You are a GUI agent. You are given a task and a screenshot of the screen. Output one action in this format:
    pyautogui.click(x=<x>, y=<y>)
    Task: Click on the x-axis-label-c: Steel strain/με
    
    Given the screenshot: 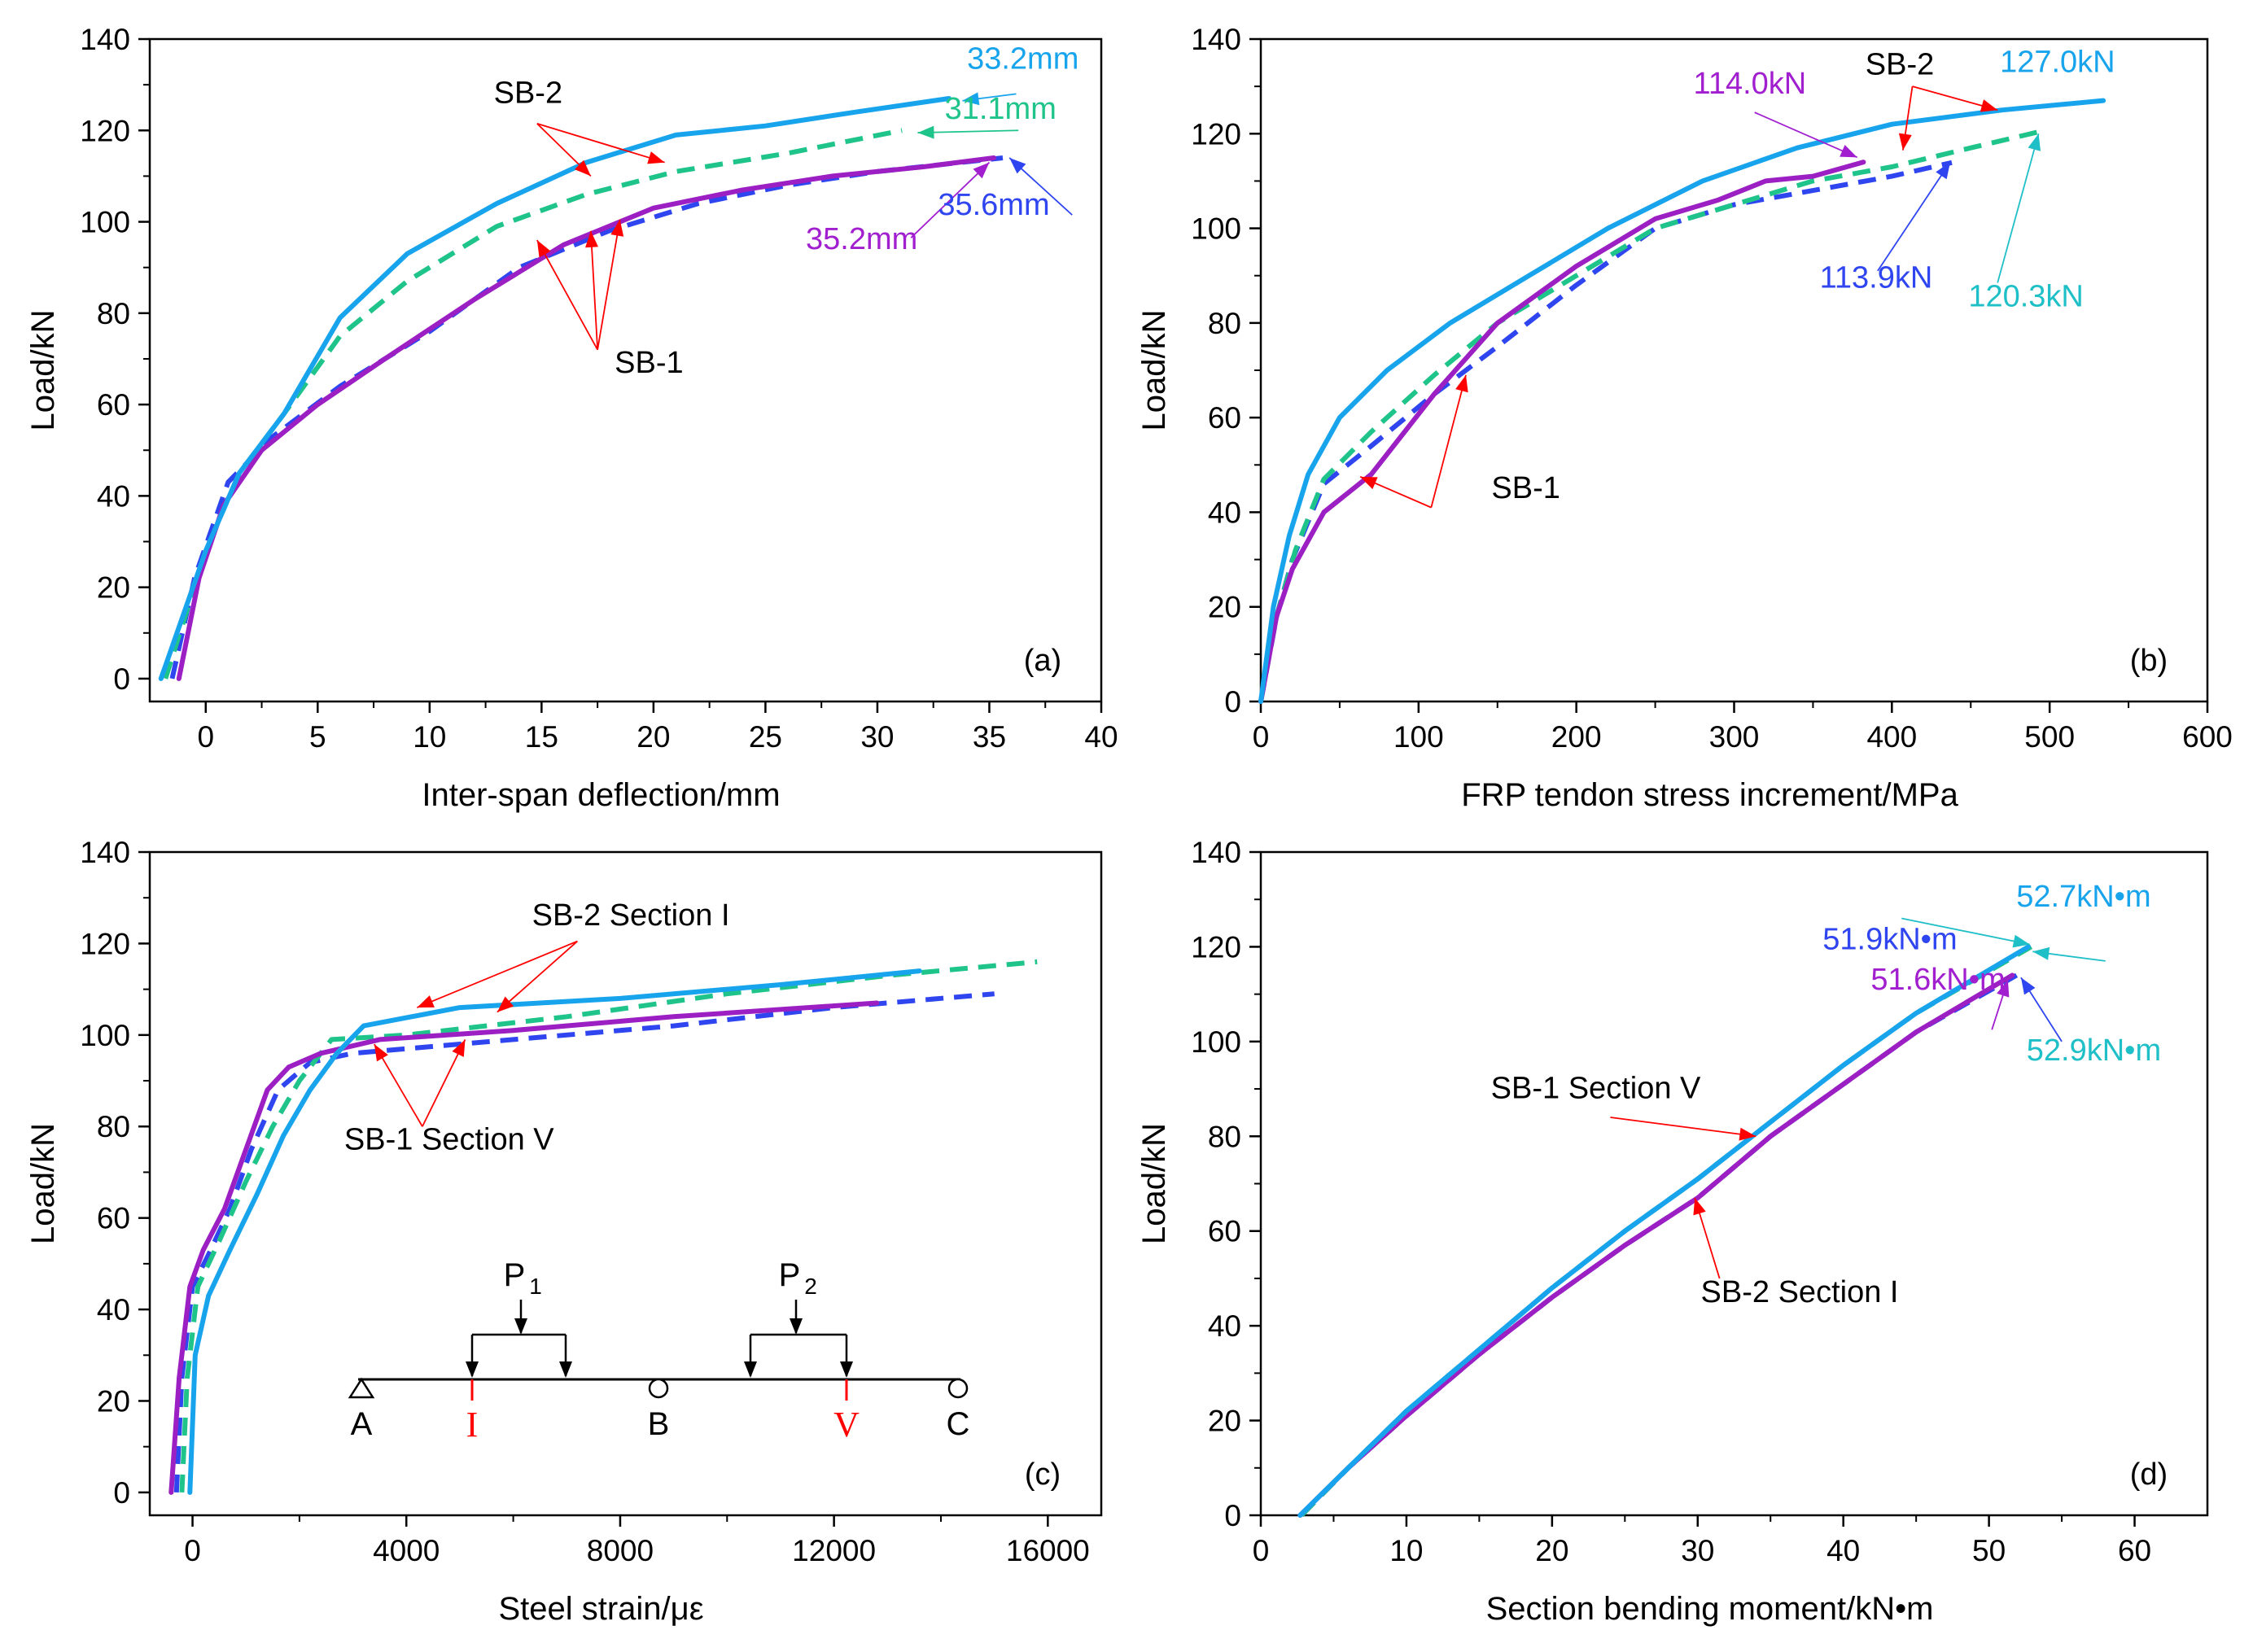 What is the action you would take?
    pyautogui.click(x=600, y=1609)
    